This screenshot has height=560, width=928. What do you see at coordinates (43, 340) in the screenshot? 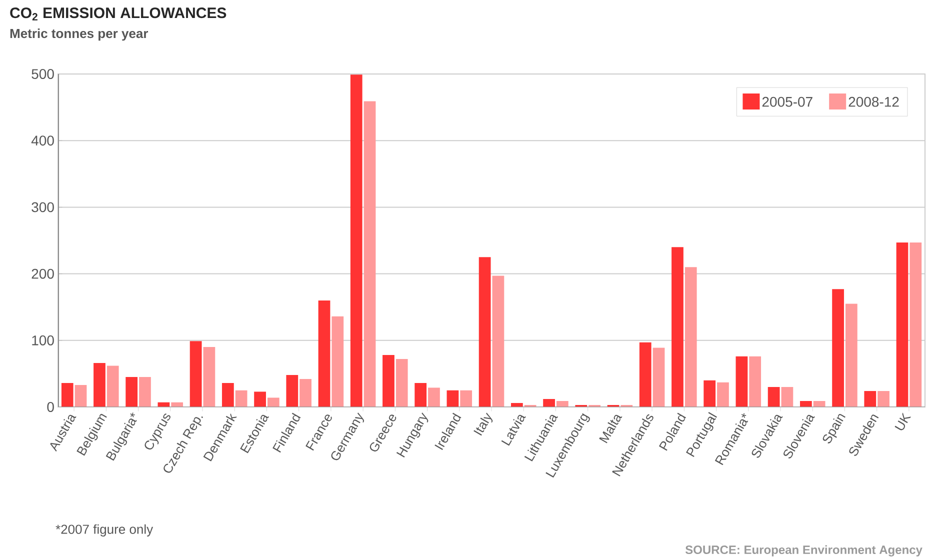
I see `y-tick-label: 100` at bounding box center [43, 340].